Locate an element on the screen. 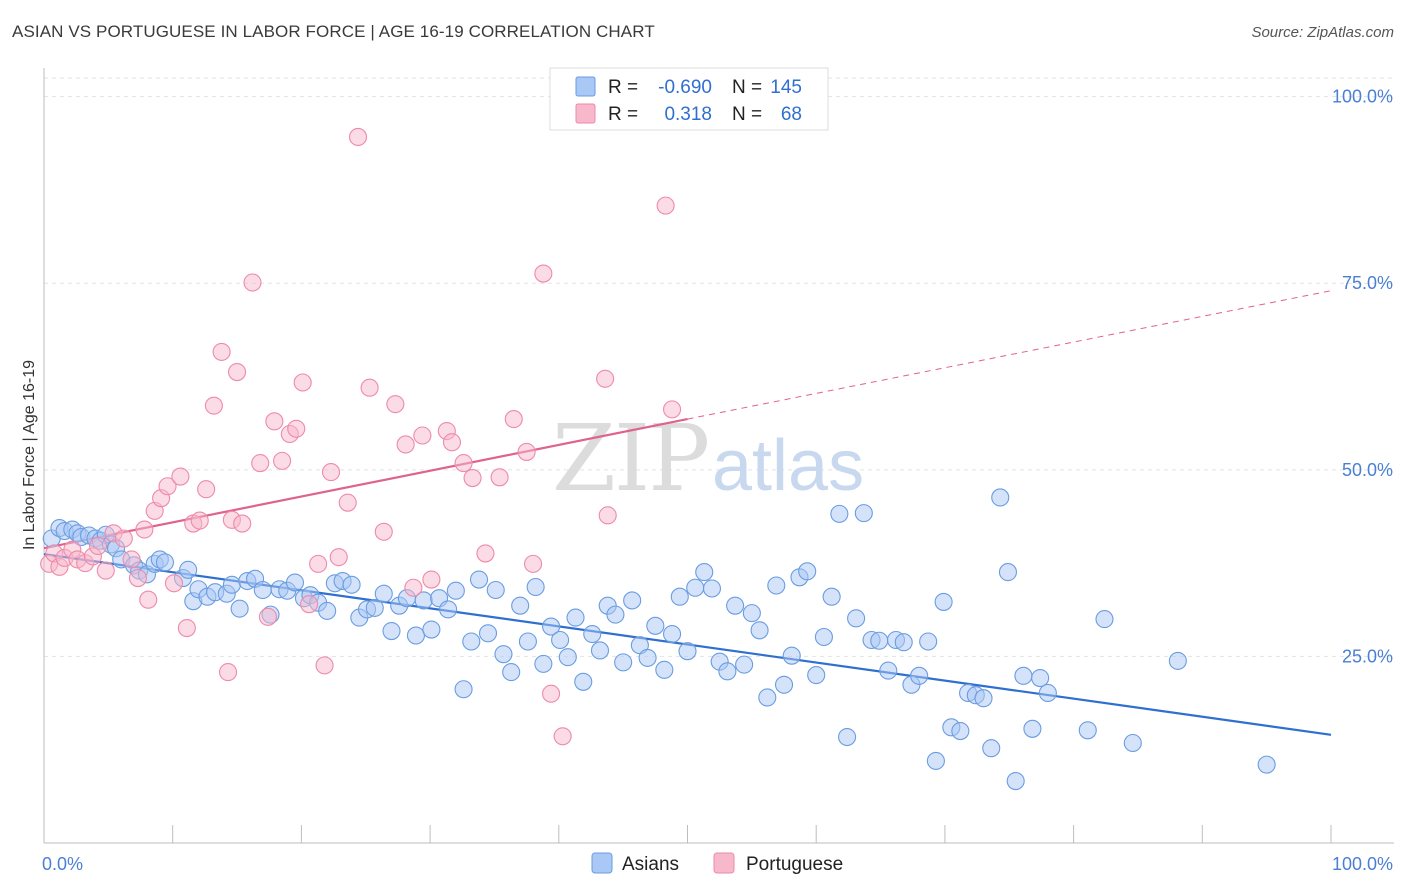 Image resolution: width=1406 pixels, height=892 pixels. bottom-legend-item-portuguese: Portuguese is located at coordinates (778, 863).